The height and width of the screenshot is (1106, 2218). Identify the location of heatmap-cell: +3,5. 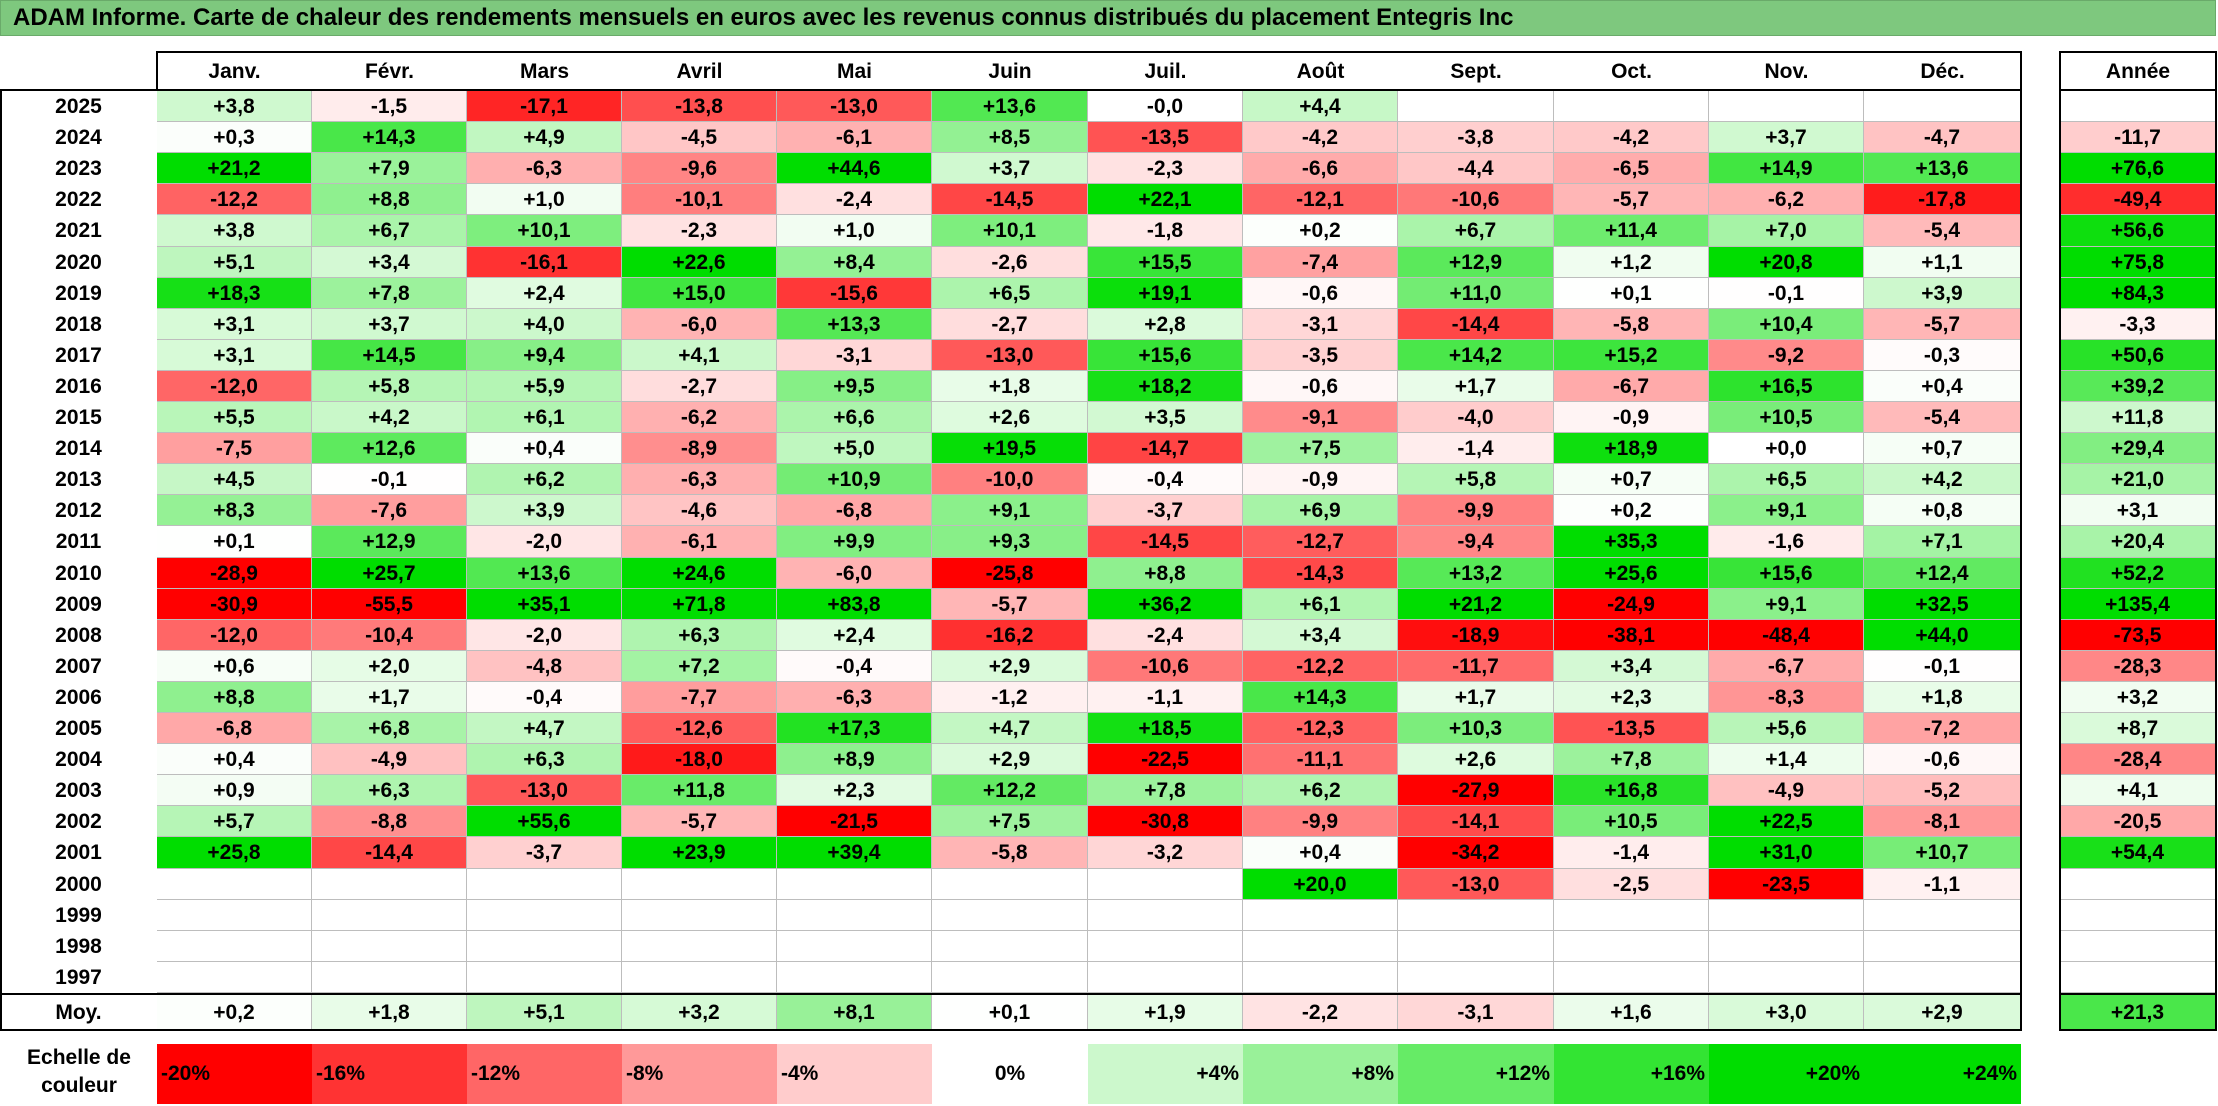
(1165, 417).